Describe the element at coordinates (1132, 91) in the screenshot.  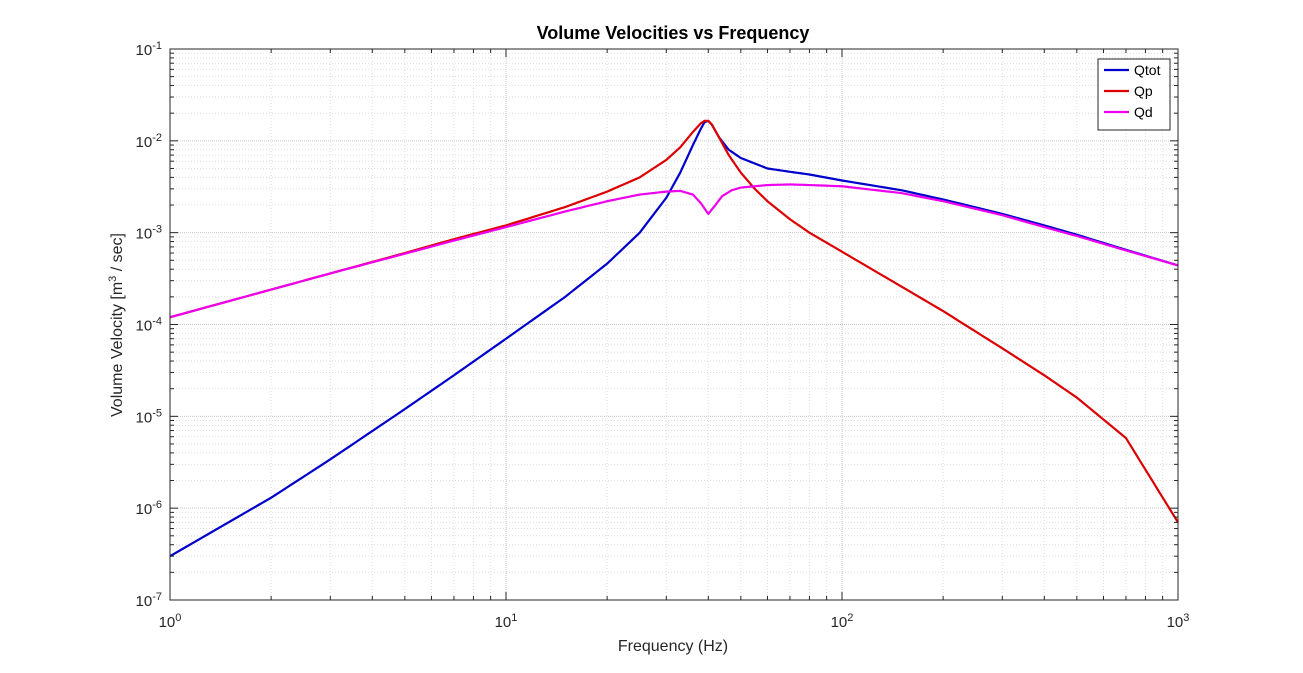
I see `legend-items: Qtot Qp Qd` at that location.